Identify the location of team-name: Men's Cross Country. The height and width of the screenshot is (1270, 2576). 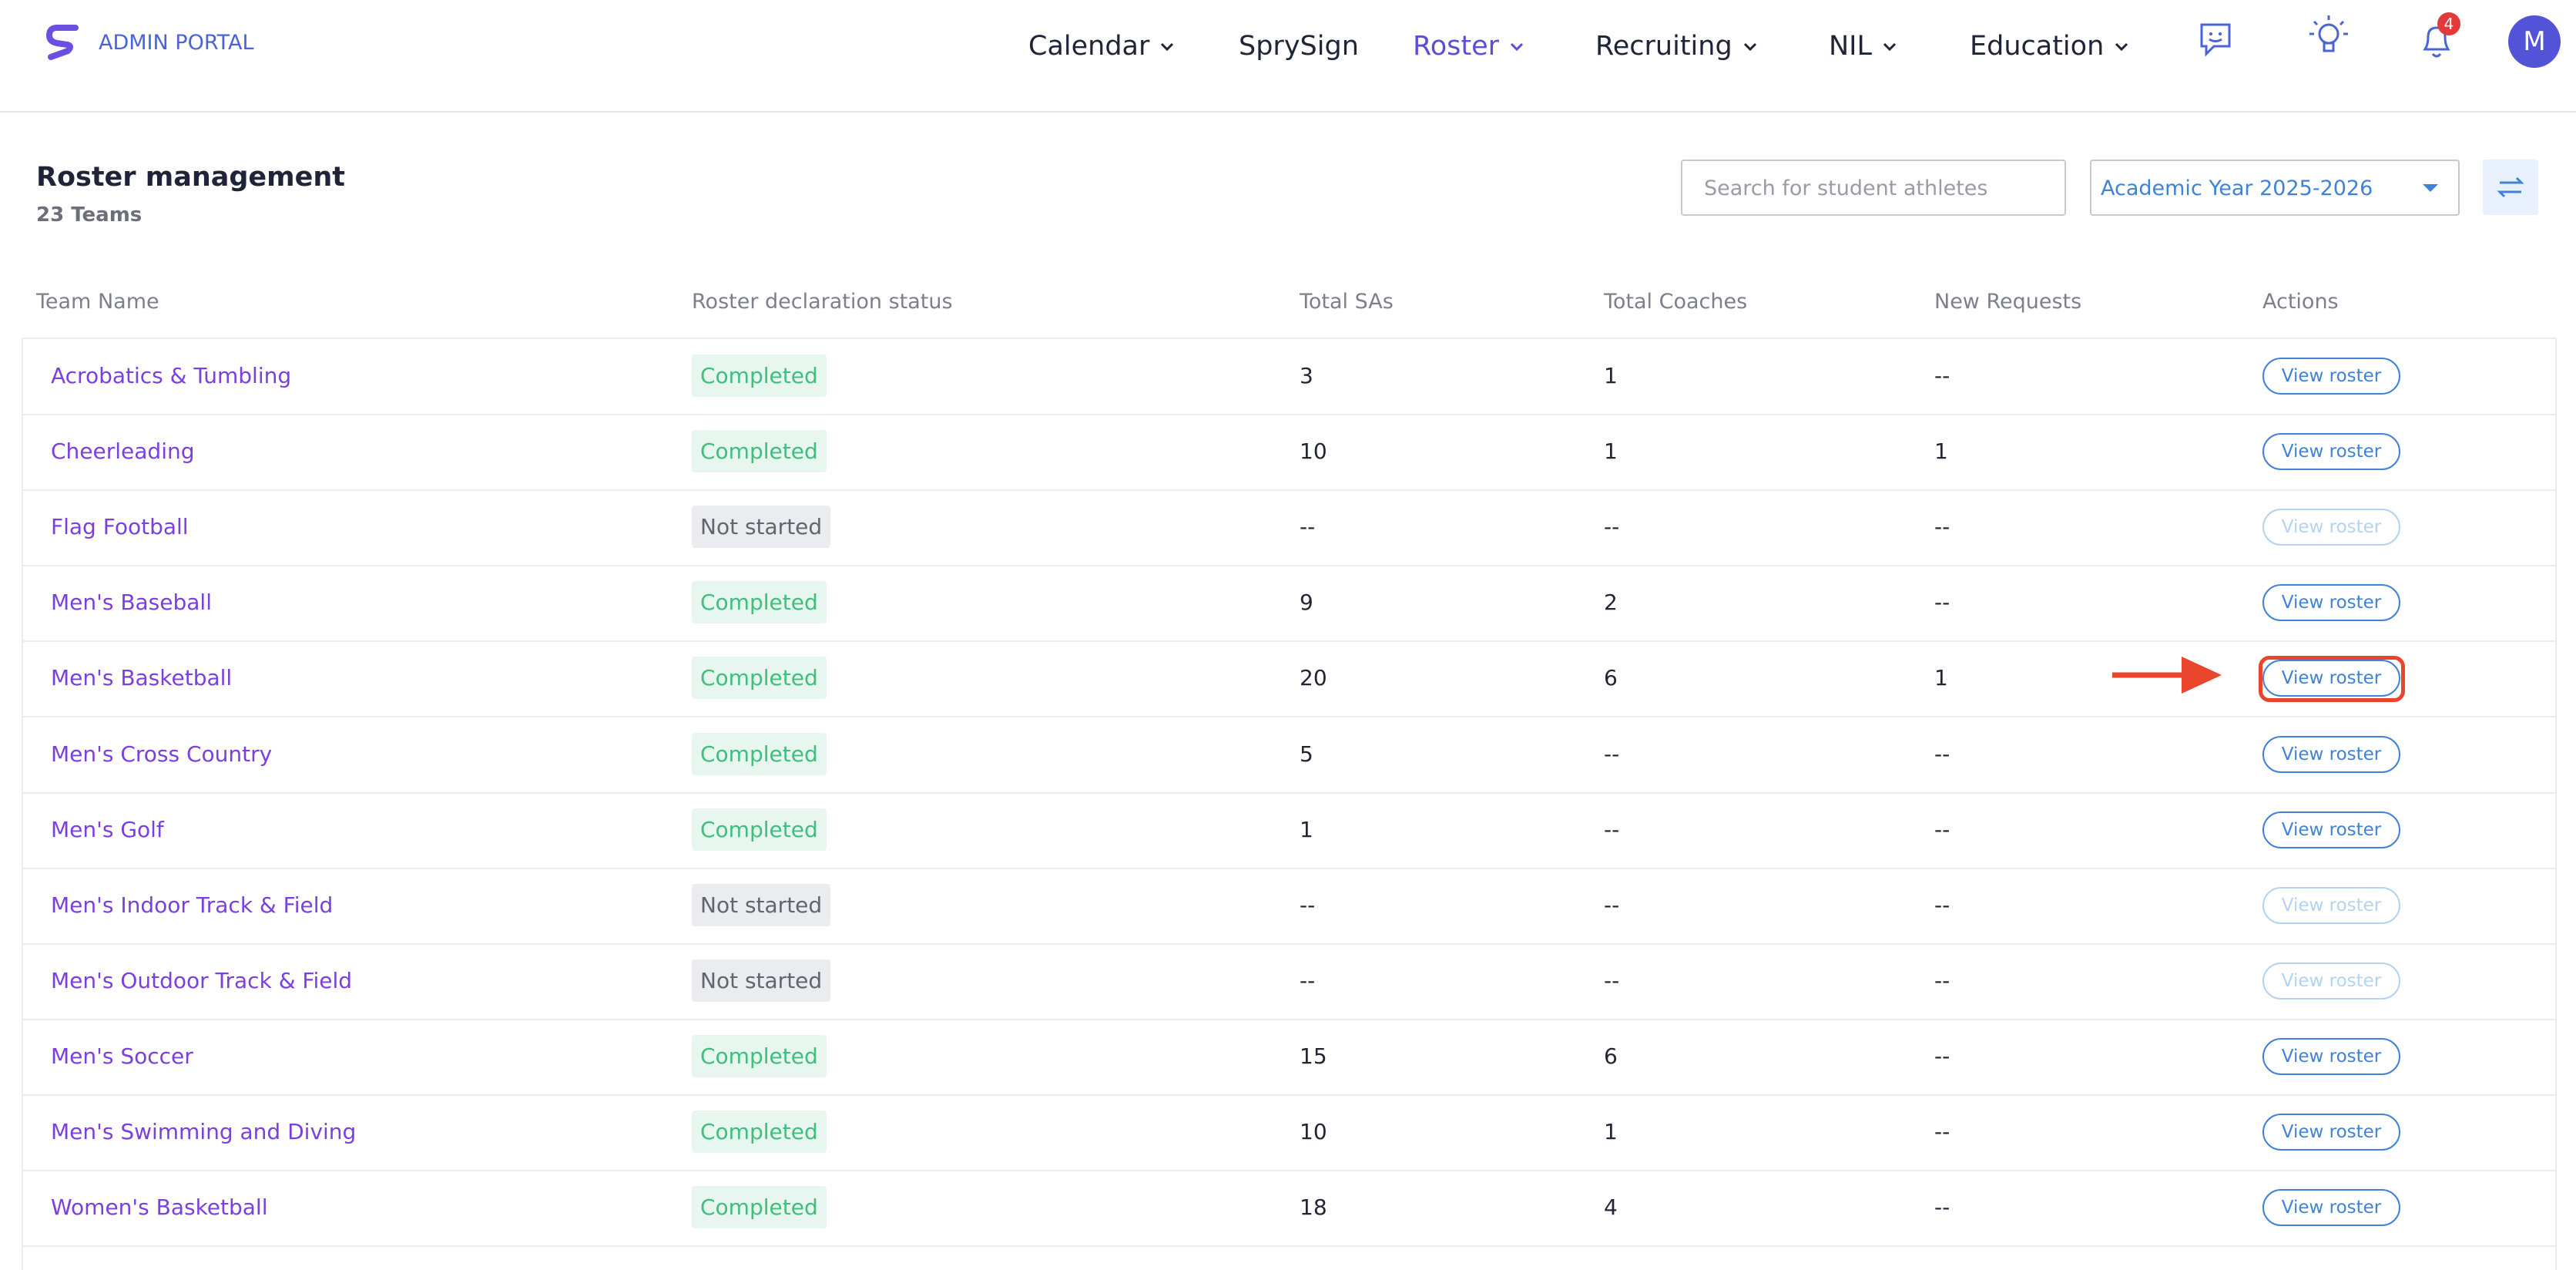
(162, 754).